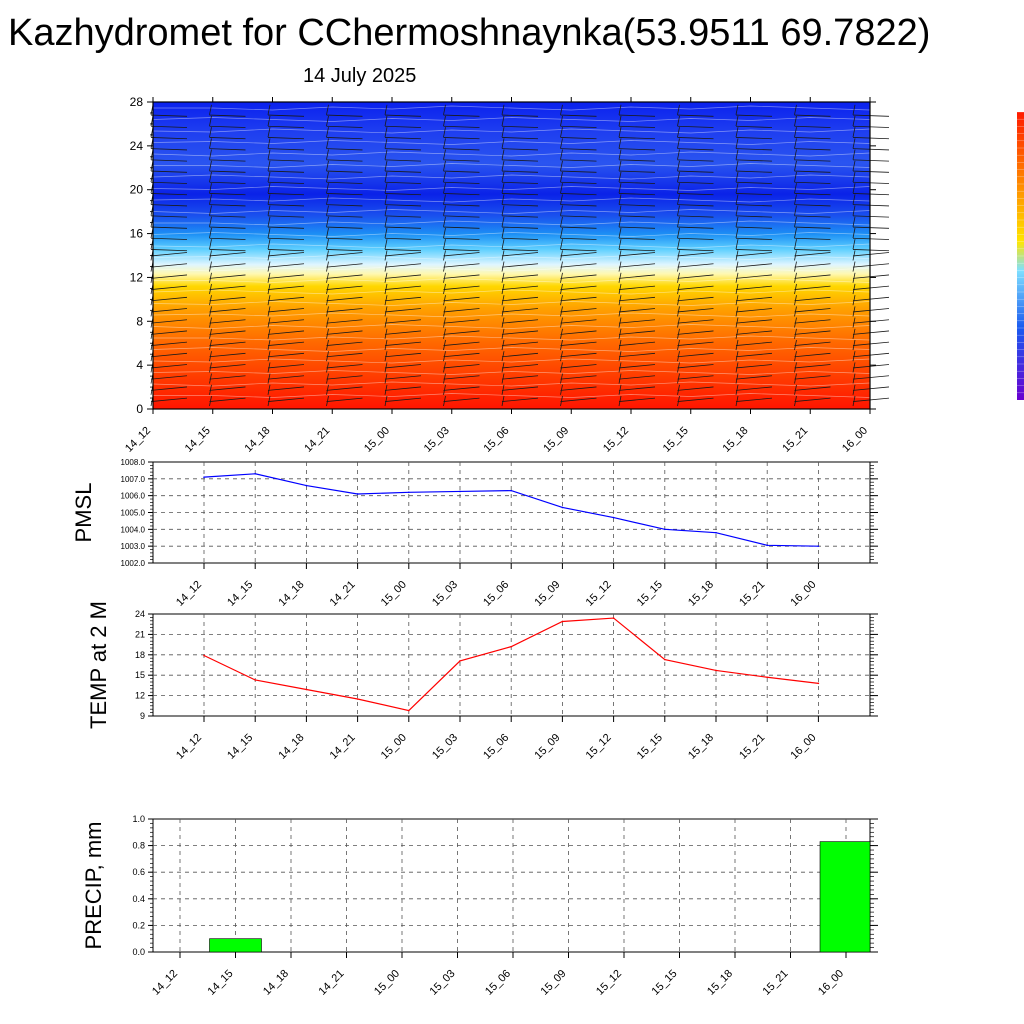 The image size is (1024, 1024). Describe the element at coordinates (235, 945) in the screenshot. I see `precip-bar` at that location.